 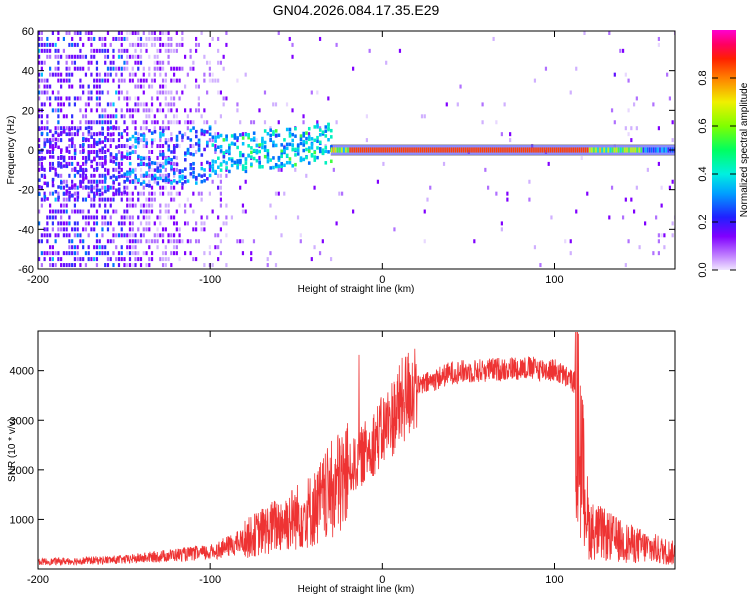 I want to click on snr-y-tick-label: 2000, so click(x=22, y=471).